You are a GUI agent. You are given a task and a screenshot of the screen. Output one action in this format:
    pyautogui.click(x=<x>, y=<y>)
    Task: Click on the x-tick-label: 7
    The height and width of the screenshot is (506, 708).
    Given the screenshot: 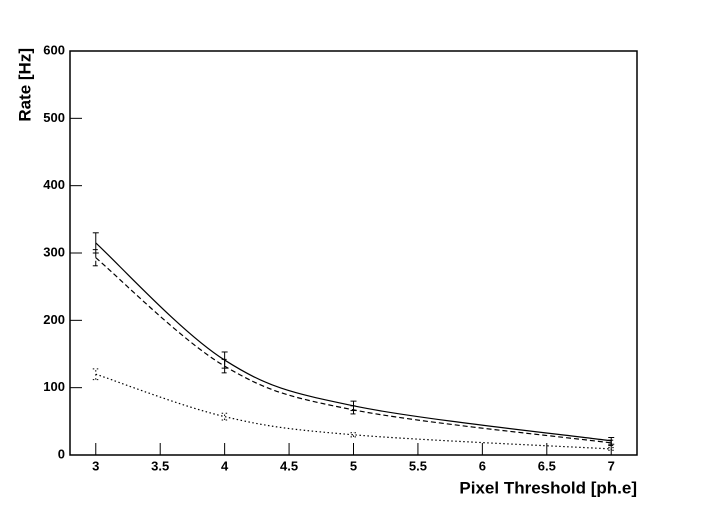 What is the action you would take?
    pyautogui.click(x=611, y=465)
    